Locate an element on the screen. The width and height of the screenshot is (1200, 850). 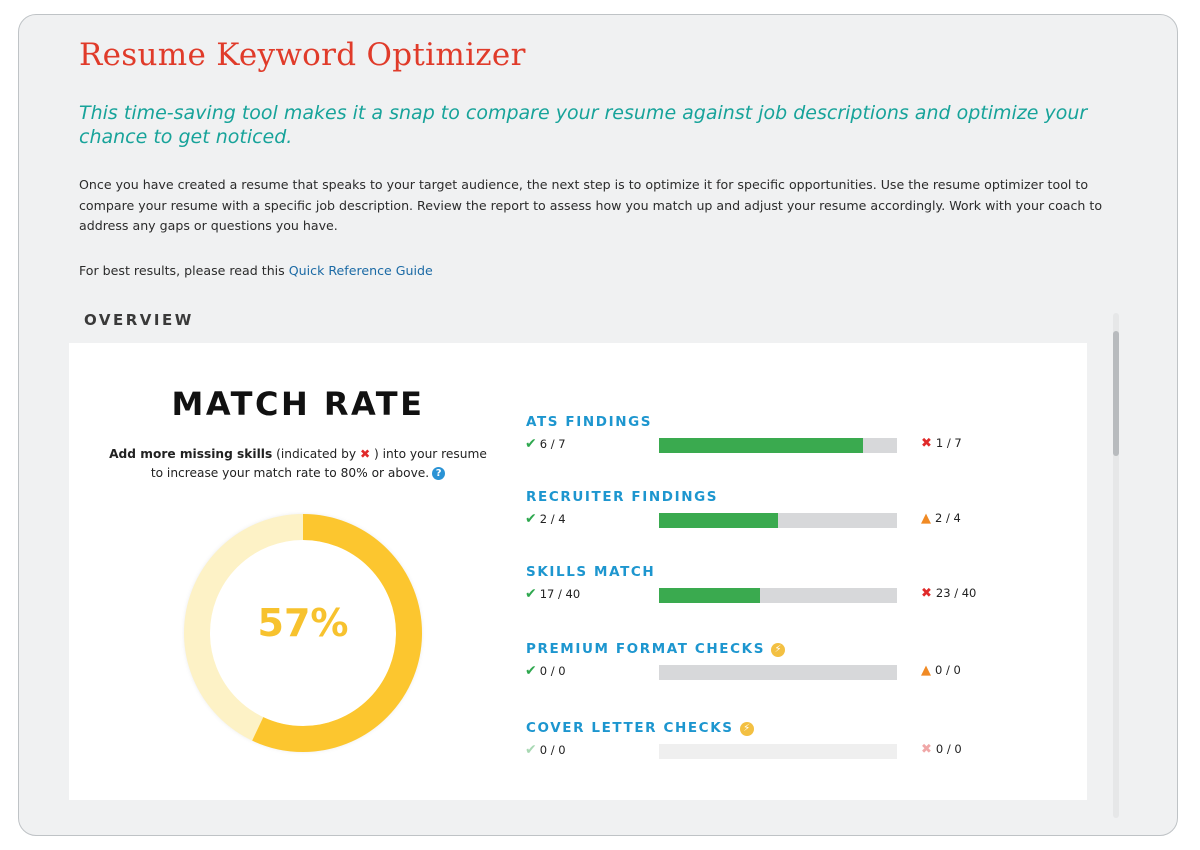
metric-failed: ✖ 1 / 7 is located at coordinates (941, 443).